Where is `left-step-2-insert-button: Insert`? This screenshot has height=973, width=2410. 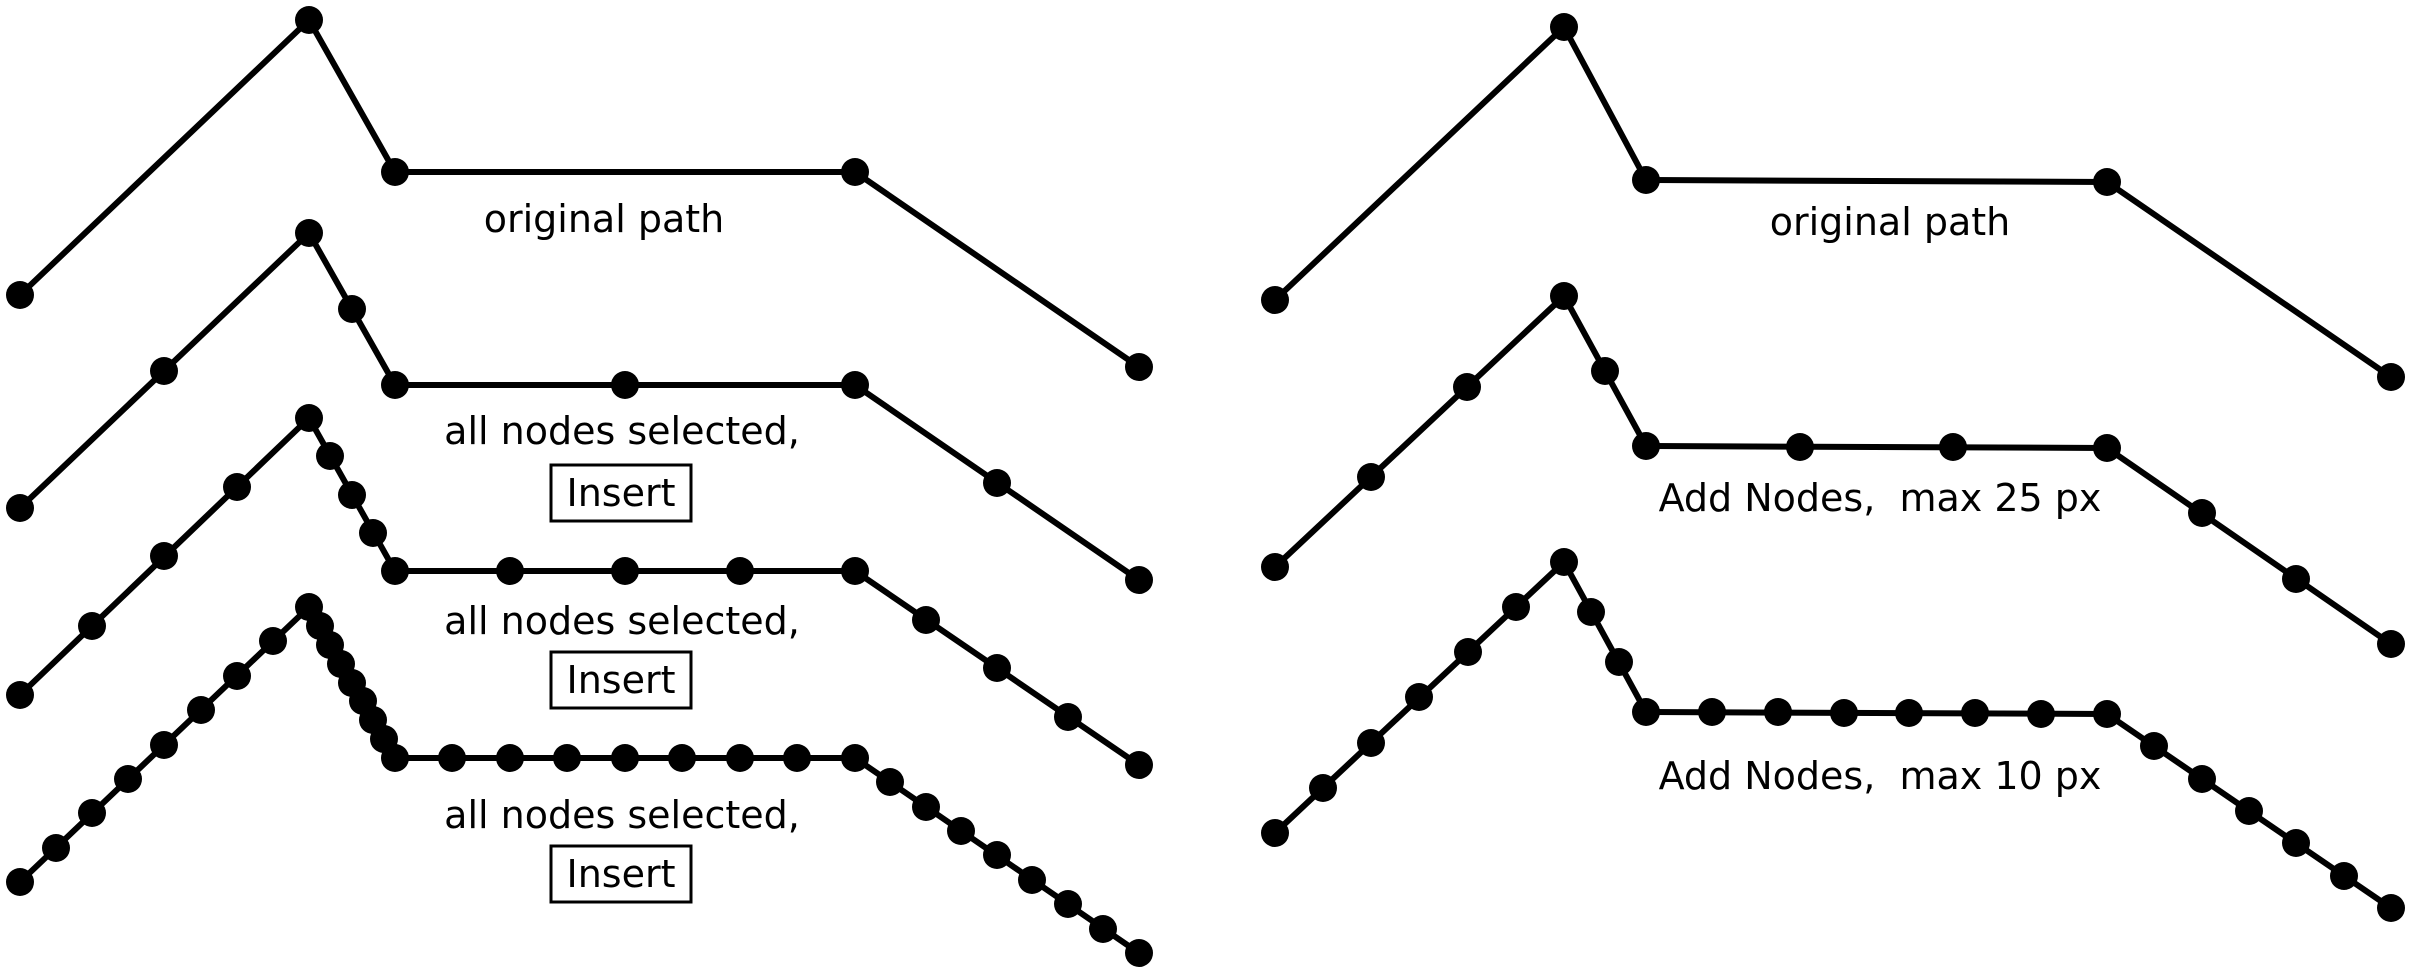 left-step-2-insert-button: Insert is located at coordinates (621, 680).